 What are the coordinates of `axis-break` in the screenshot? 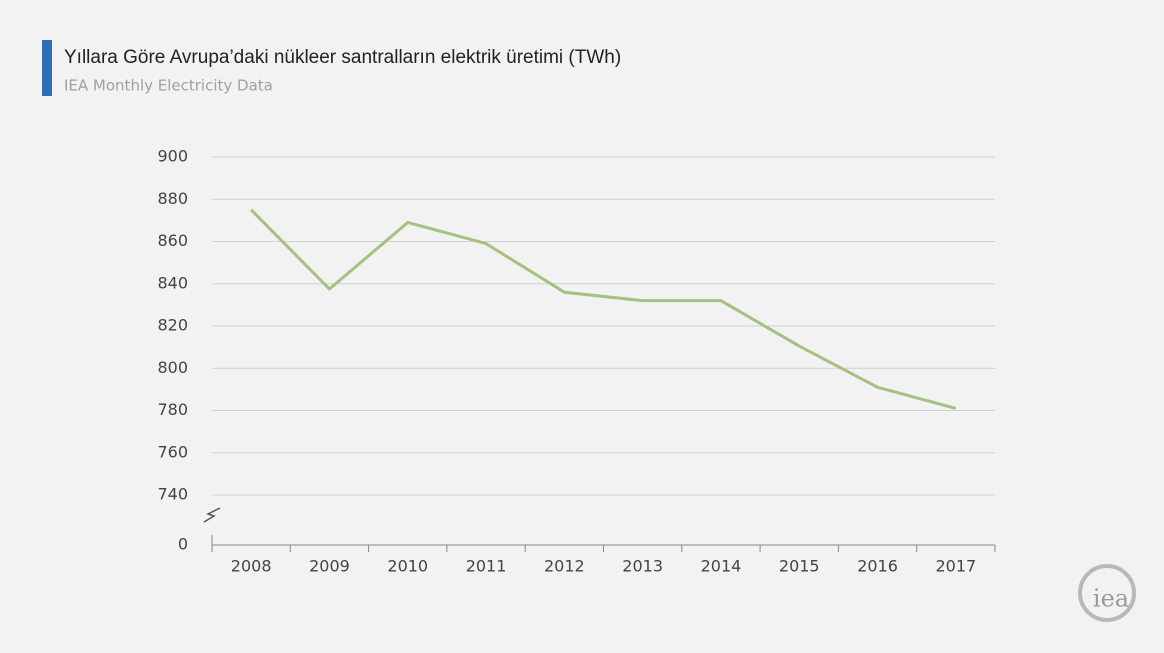 It's located at (212, 515).